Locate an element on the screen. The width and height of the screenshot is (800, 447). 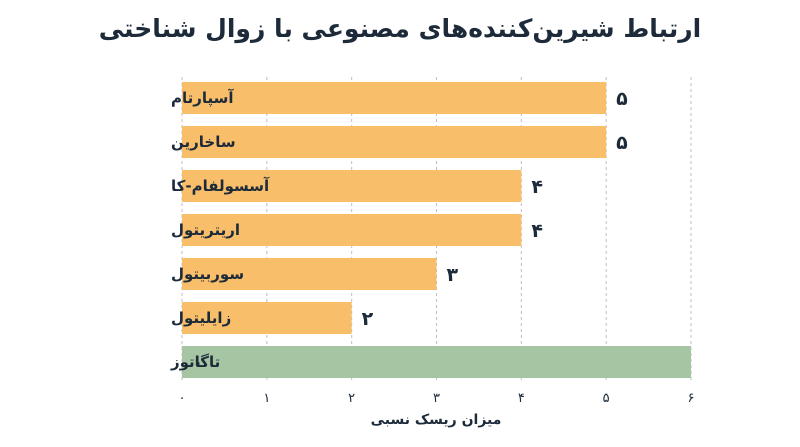
category-label: زایلیتول is located at coordinates (201, 318).